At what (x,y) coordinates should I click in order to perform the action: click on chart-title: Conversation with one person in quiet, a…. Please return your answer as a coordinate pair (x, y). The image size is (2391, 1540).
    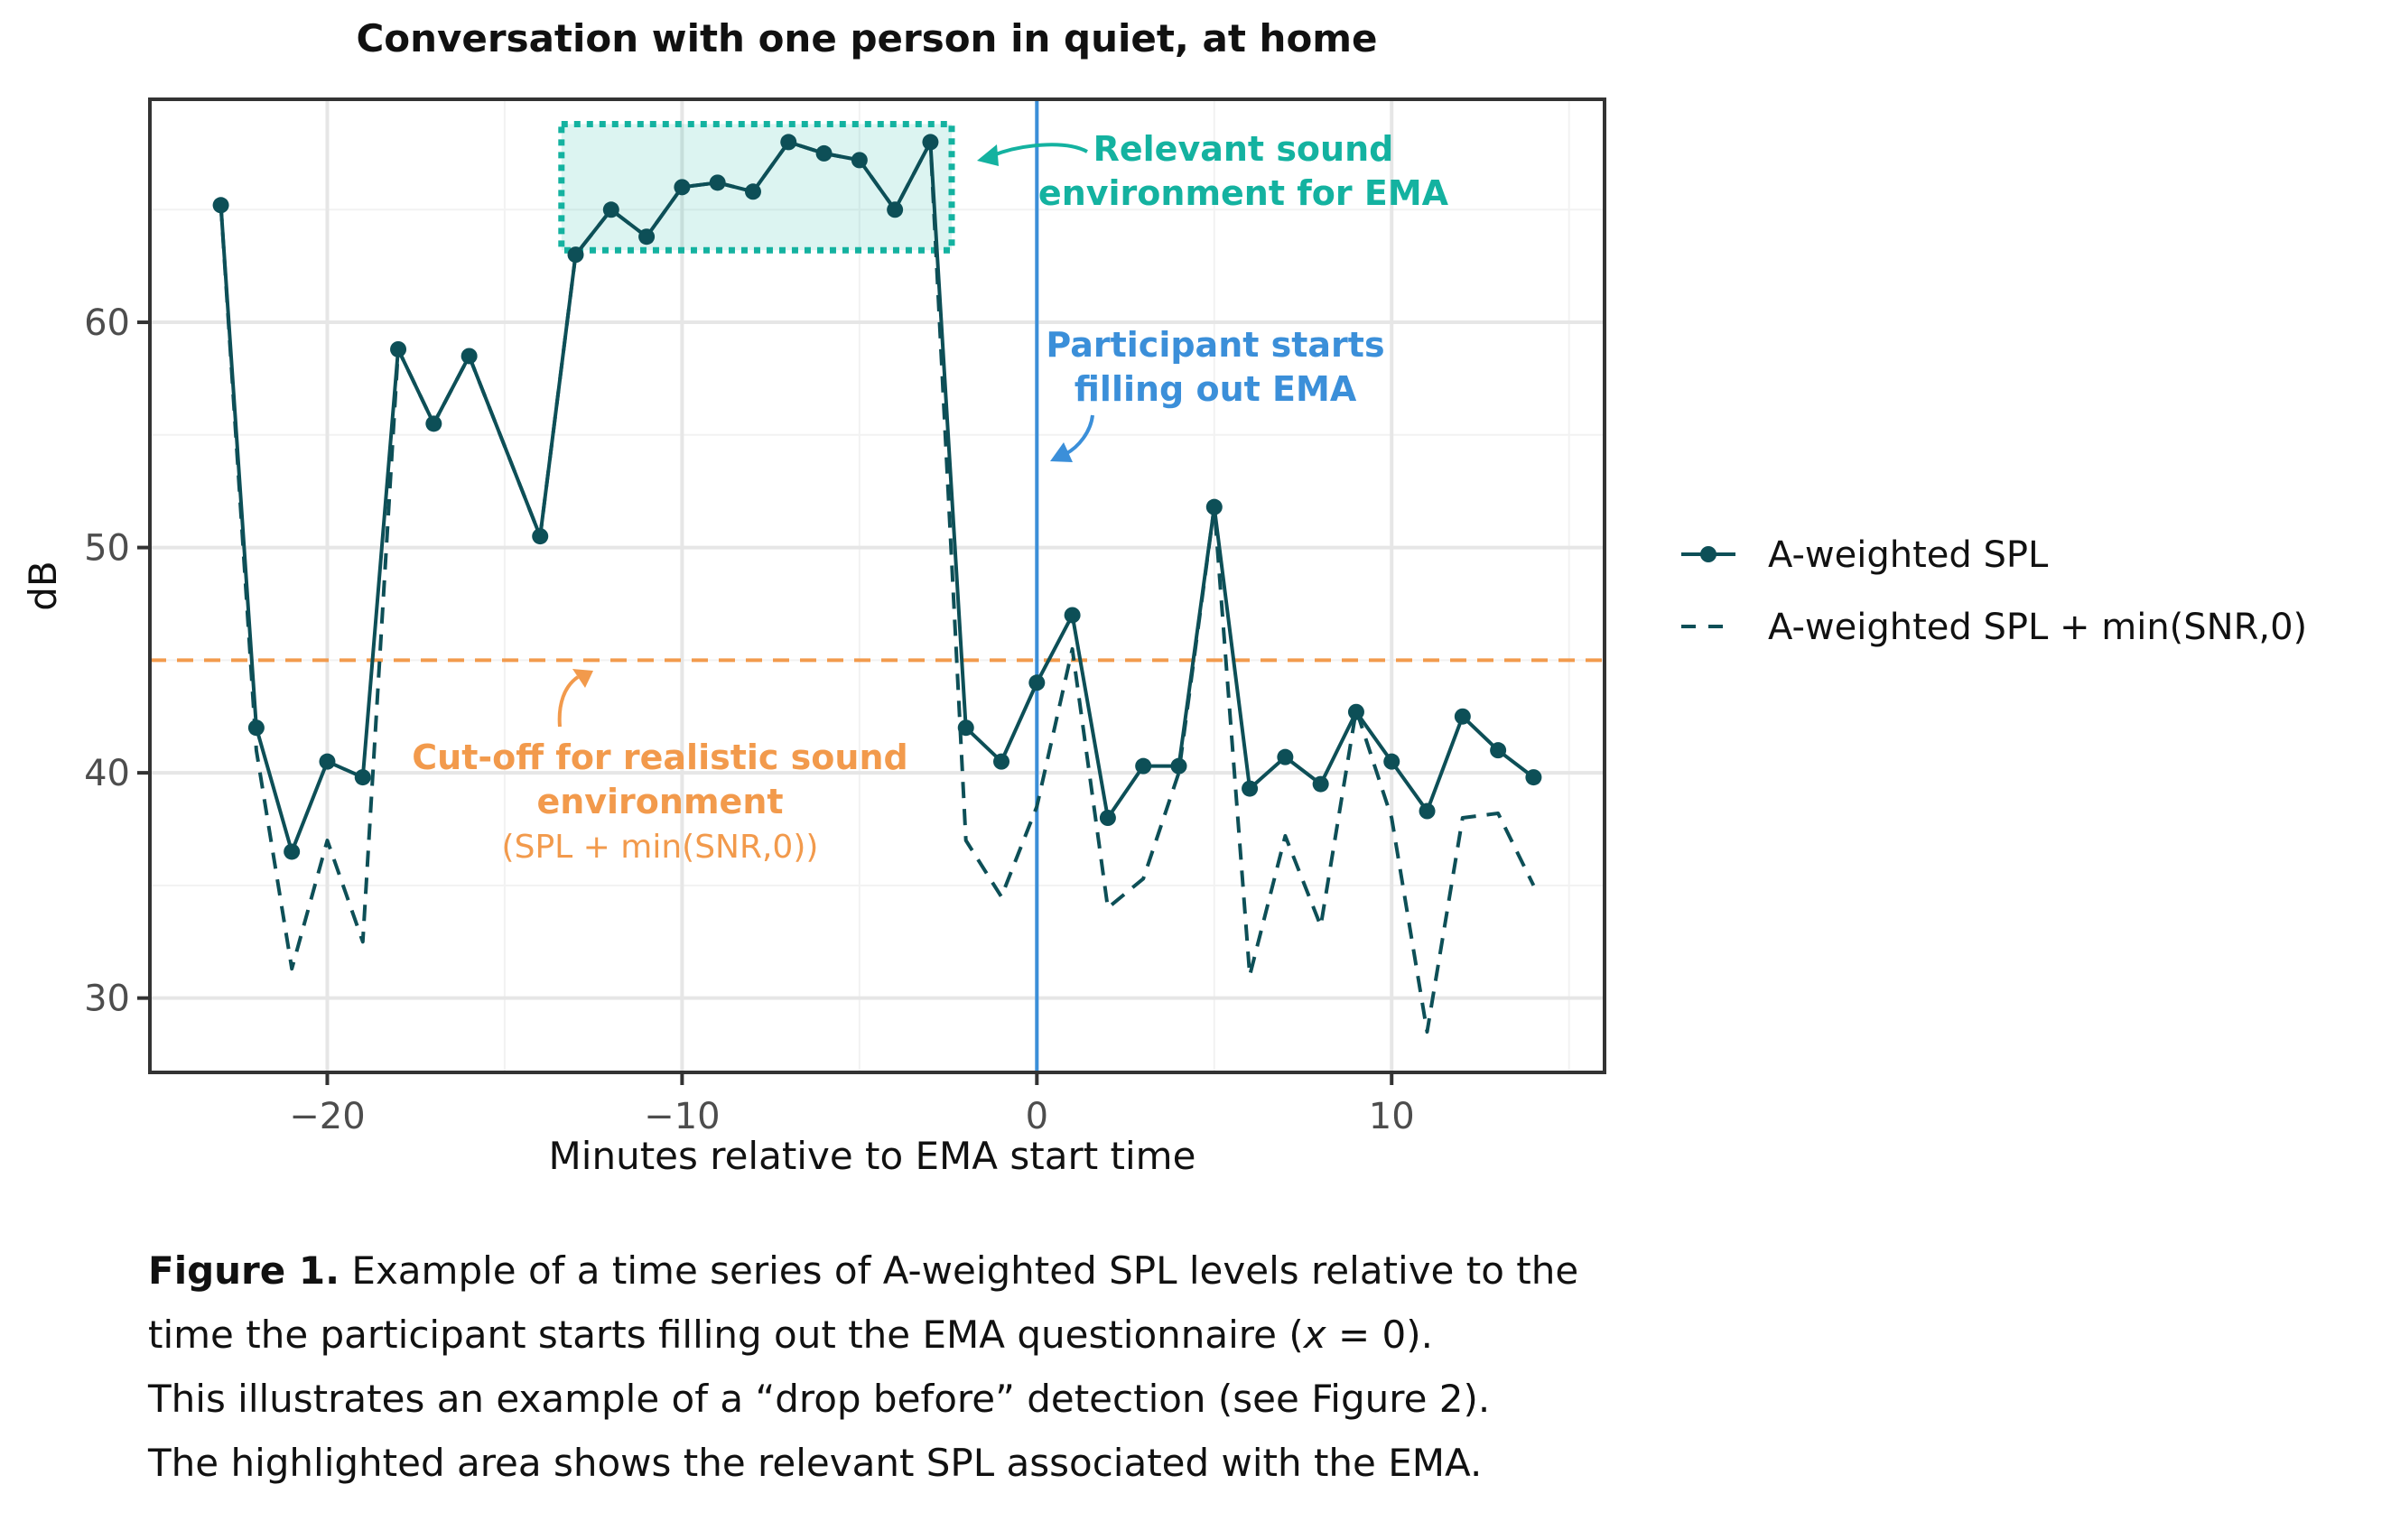
    Looking at the image, I should click on (867, 38).